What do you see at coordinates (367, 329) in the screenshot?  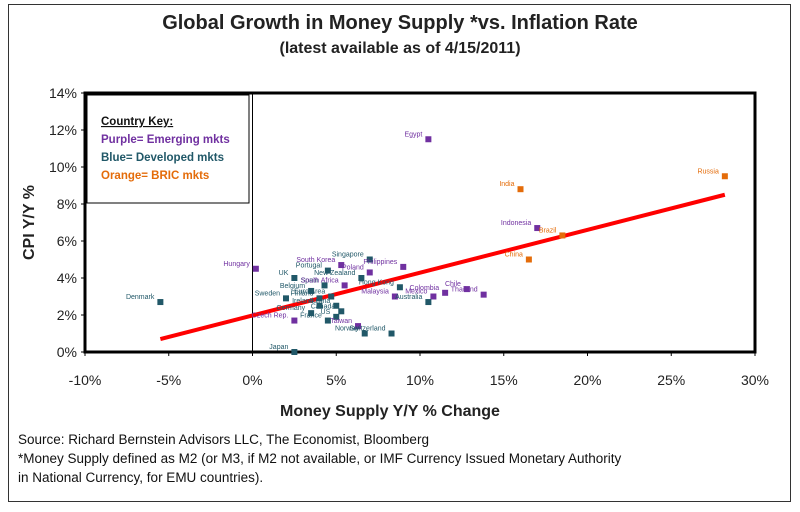 I see `point-label: Switzerland` at bounding box center [367, 329].